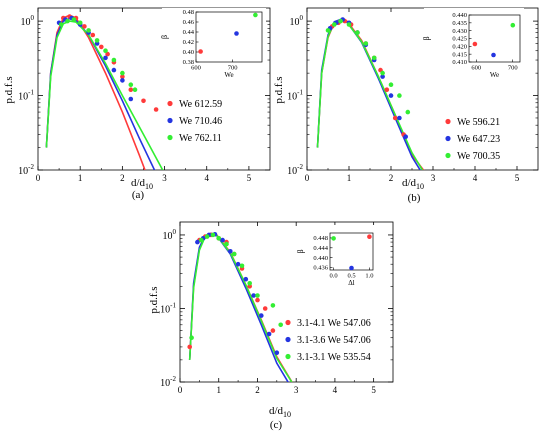  What do you see at coordinates (320, 268) in the screenshot?
I see `inset-y-tick-label: 0.436` at bounding box center [320, 268].